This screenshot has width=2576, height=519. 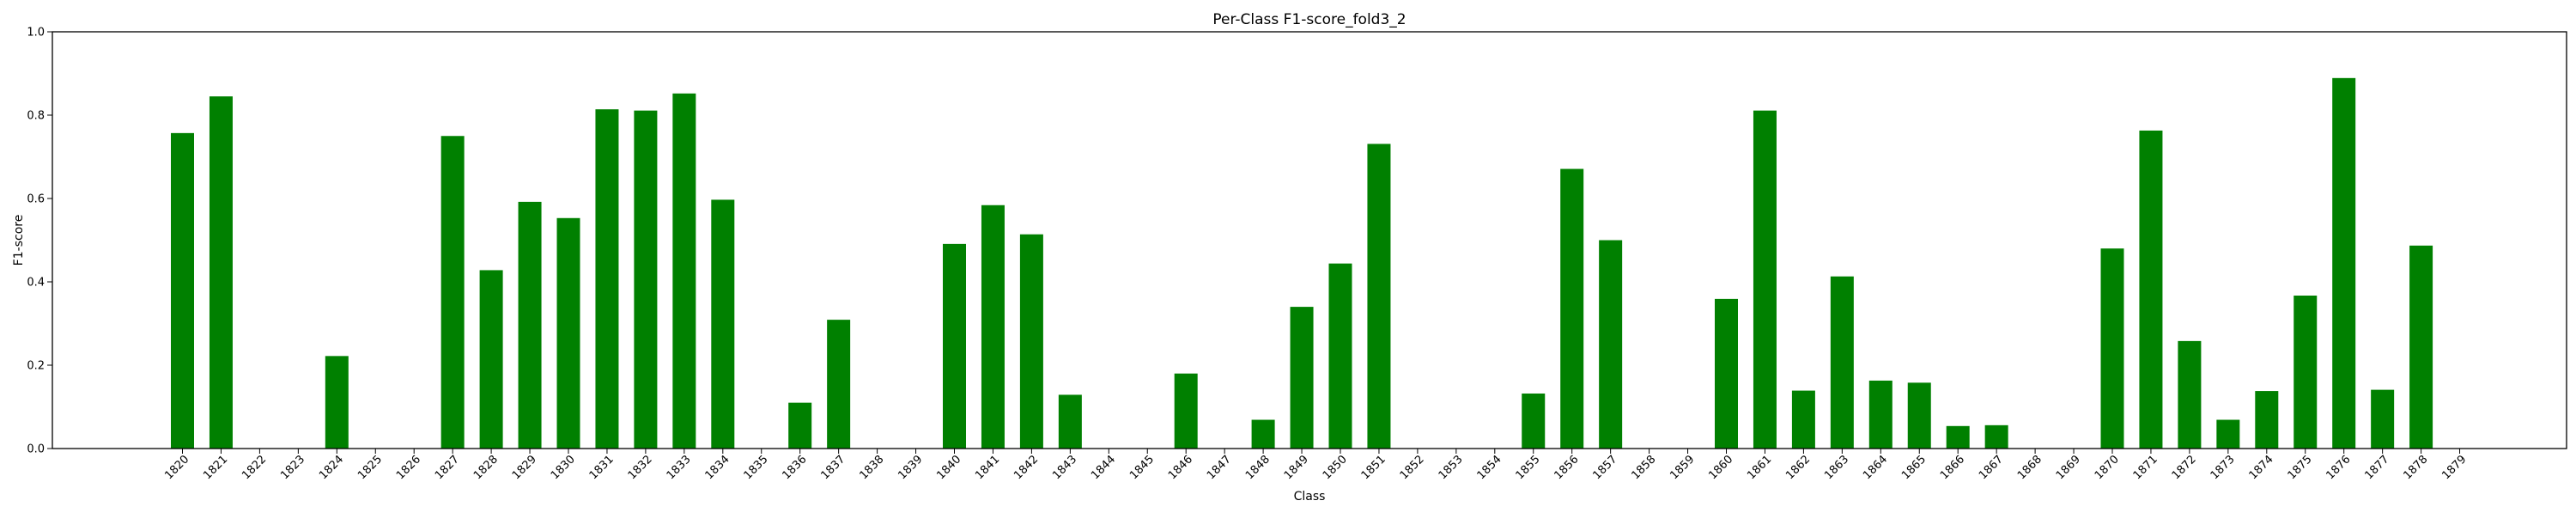 What do you see at coordinates (524, 467) in the screenshot?
I see `x-tick-label: 1829` at bounding box center [524, 467].